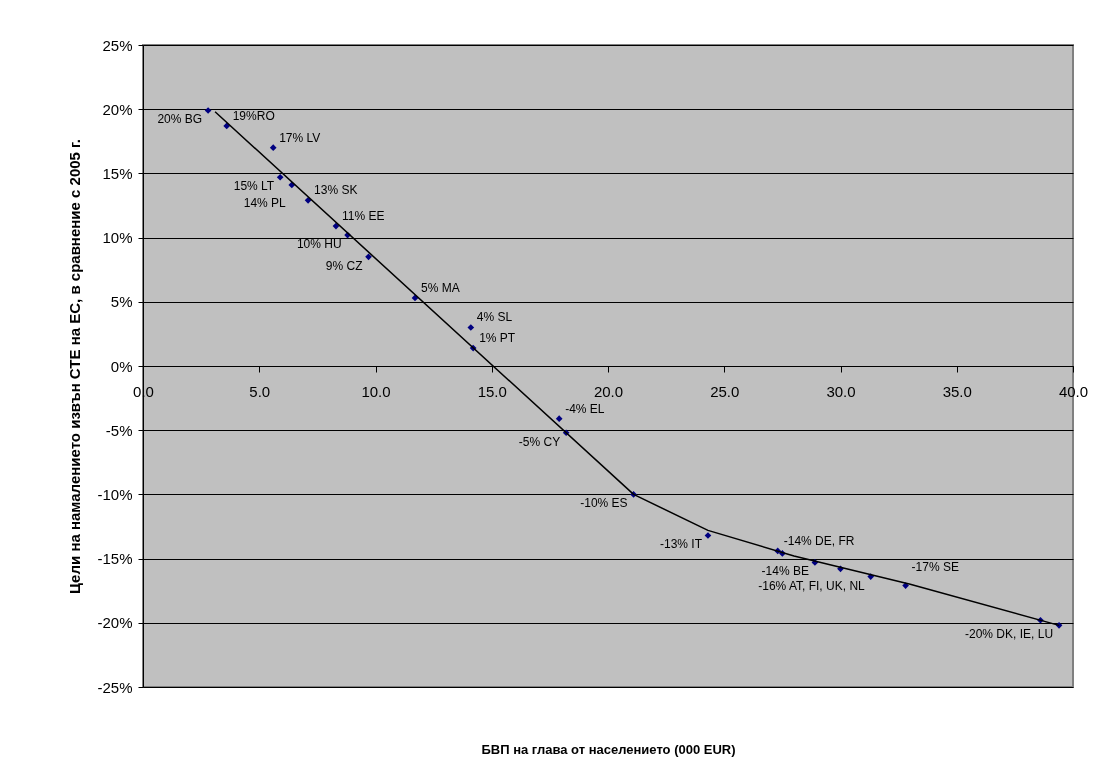 The image size is (1118, 761). Describe the element at coordinates (117, 45) in the screenshot. I see `y-tick-label: 25%` at that location.